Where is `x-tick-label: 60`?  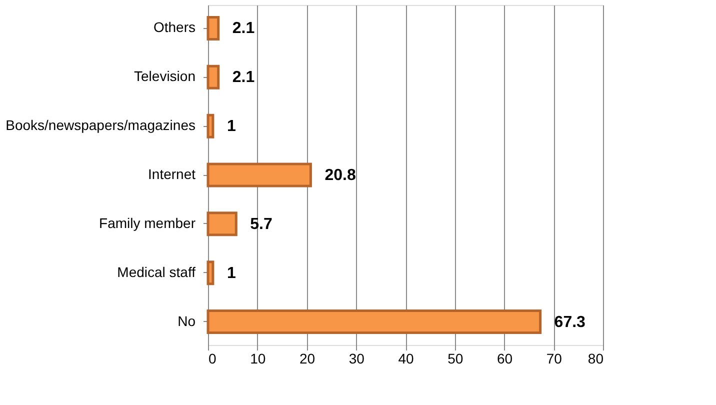
x-tick-label: 60 is located at coordinates (504, 358).